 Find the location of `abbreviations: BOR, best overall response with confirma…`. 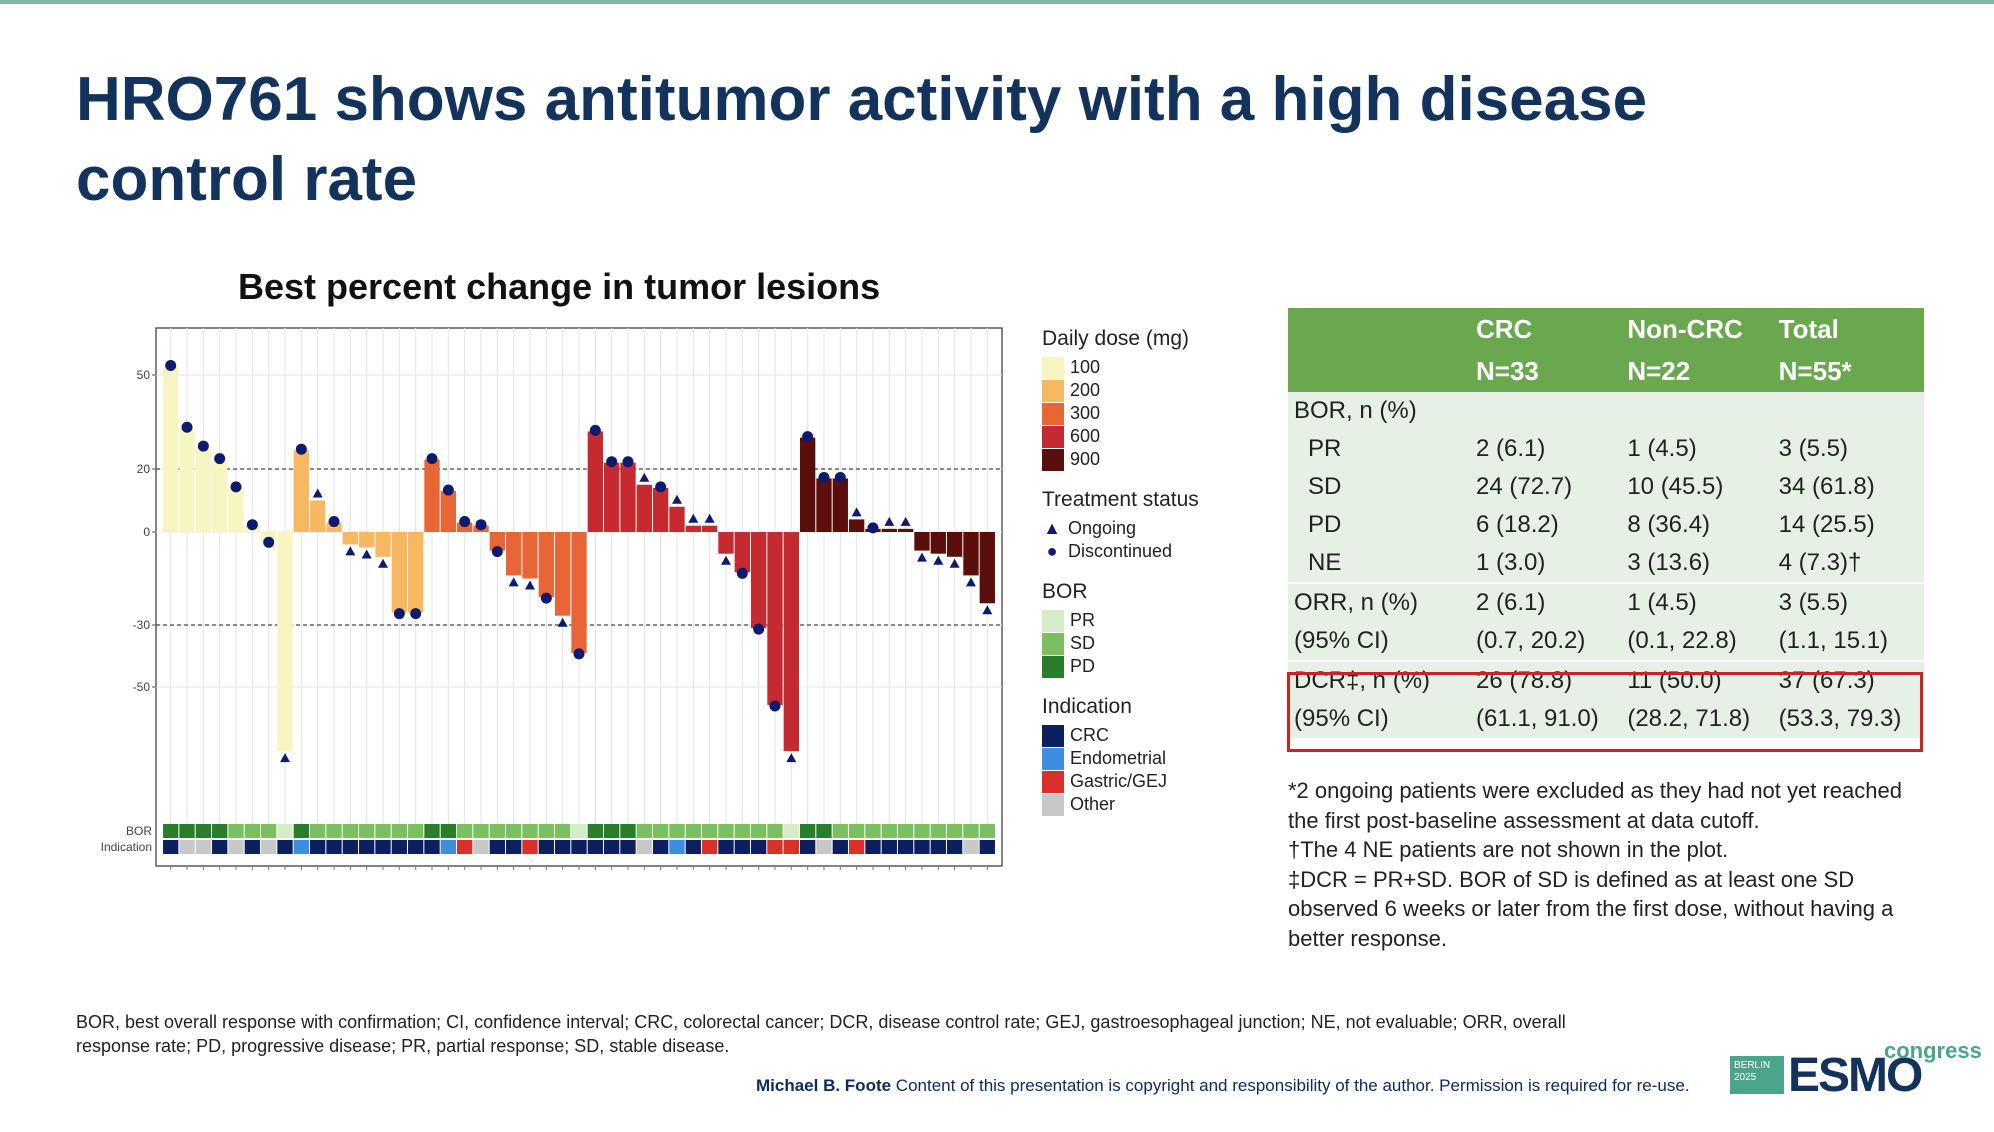

abbreviations: BOR, best overall response with confirma… is located at coordinates (821, 1034).